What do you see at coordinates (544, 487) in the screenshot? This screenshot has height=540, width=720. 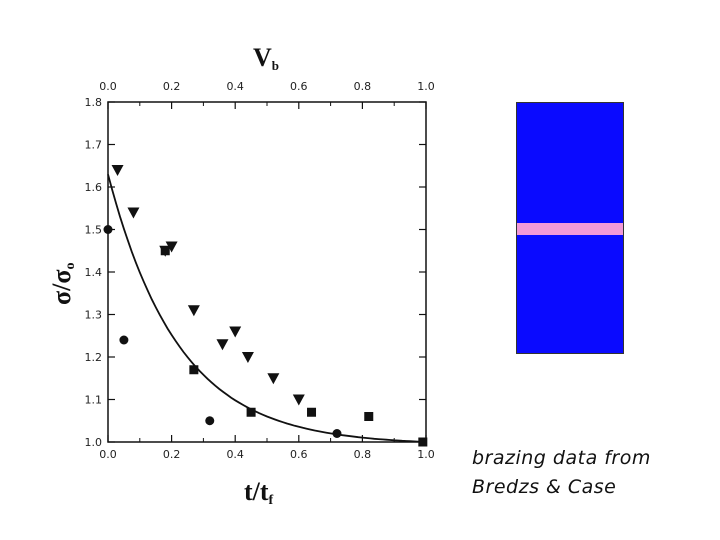 I see `caption-line-2: Bredzs & Case` at bounding box center [544, 487].